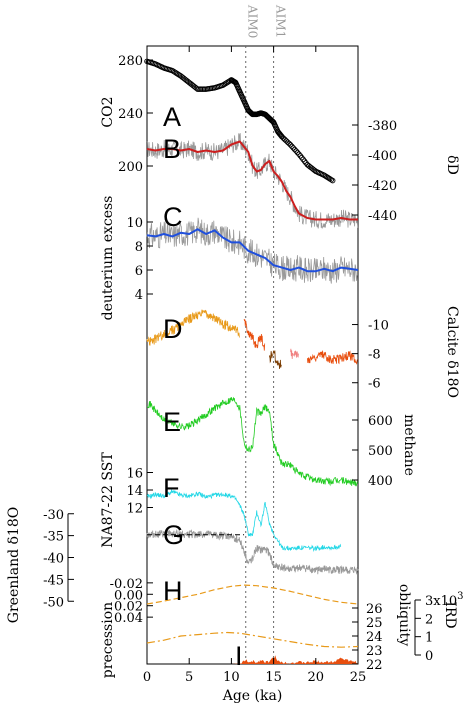 The width and height of the screenshot is (476, 709). I want to click on panel-letter-I: I, so click(239, 656).